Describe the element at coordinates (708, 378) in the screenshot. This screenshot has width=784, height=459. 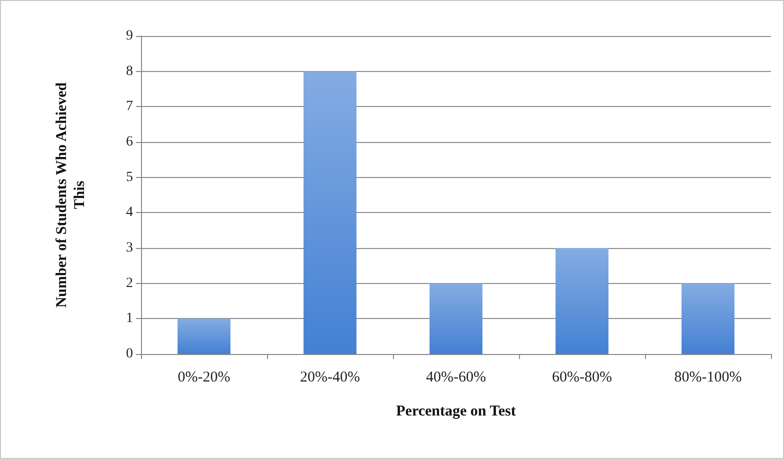
I see `x-tick-label: 80%-100%` at that location.